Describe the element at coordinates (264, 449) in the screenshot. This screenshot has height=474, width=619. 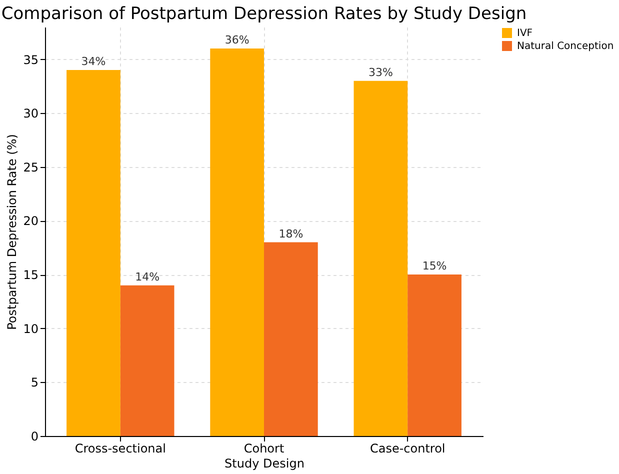
I see `x-tick-label: Cohort` at that location.